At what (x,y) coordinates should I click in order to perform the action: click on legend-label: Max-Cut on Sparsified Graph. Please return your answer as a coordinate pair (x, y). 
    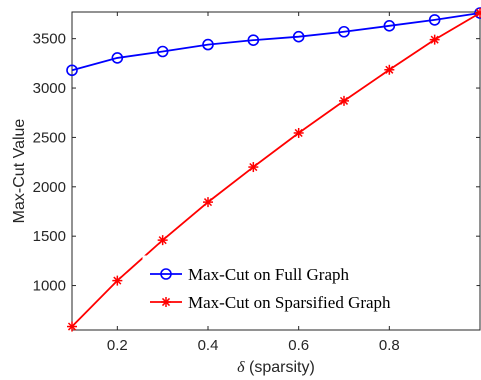
    Looking at the image, I should click on (289, 302).